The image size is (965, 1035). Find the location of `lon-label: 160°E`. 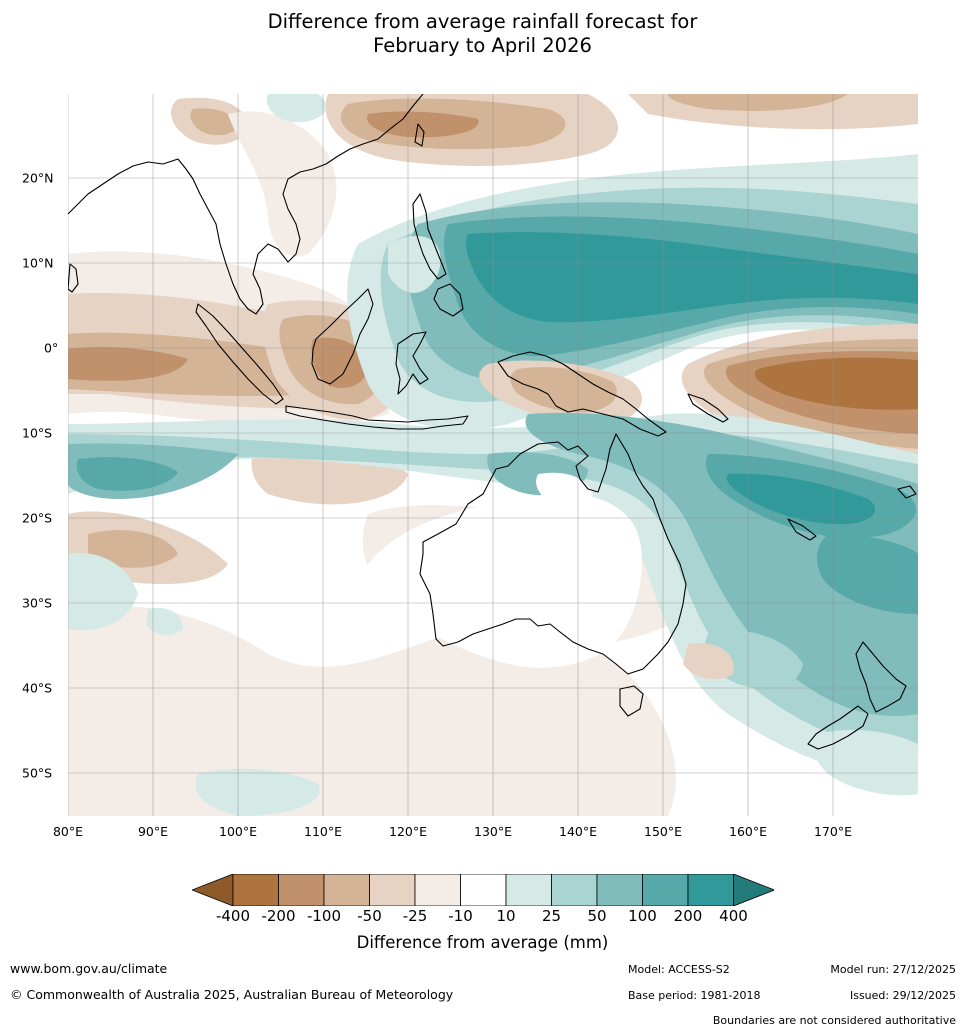

lon-label: 160°E is located at coordinates (748, 831).